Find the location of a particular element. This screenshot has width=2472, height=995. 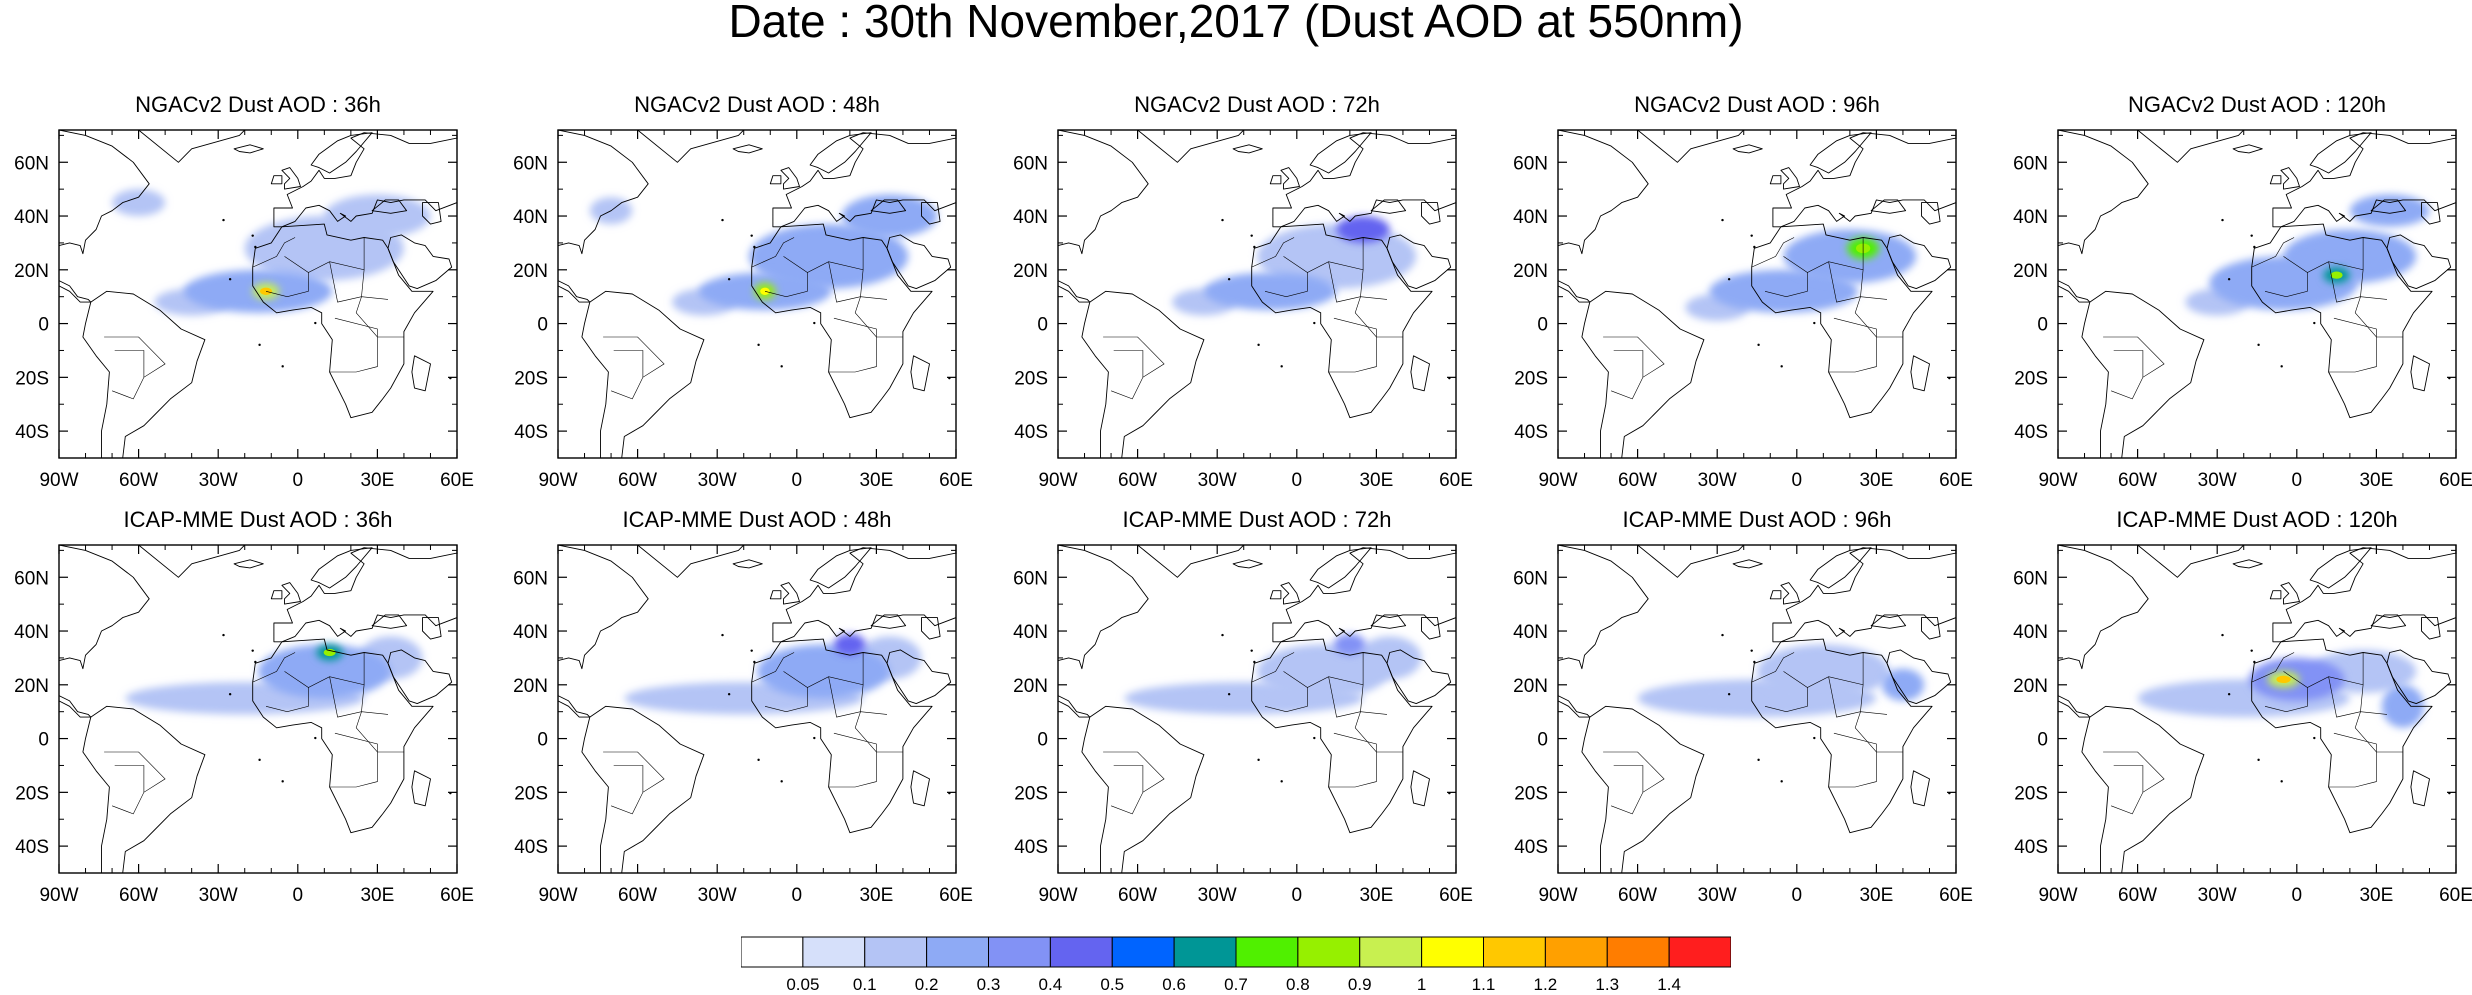

aod-core is located at coordinates (2283, 679).